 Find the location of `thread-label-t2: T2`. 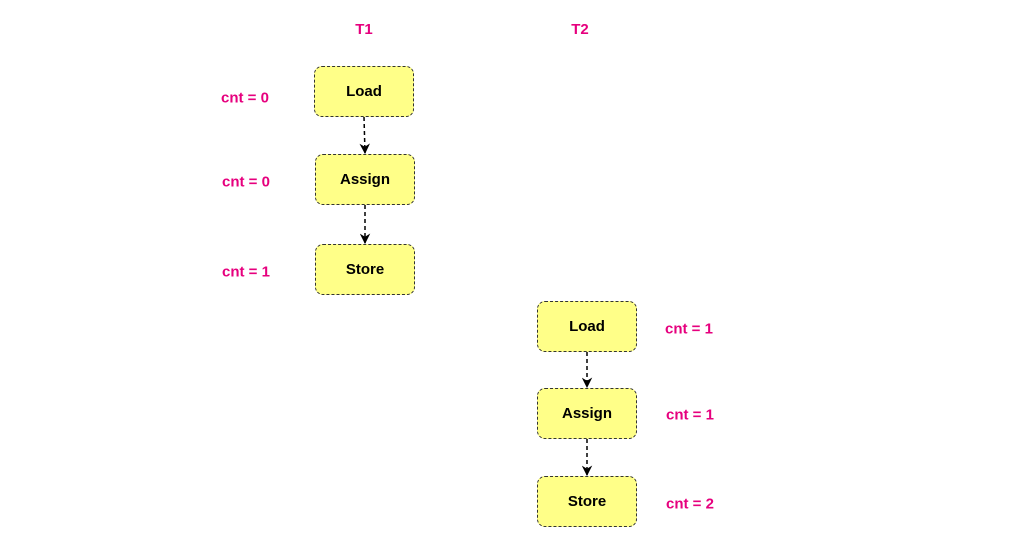

thread-label-t2: T2 is located at coordinates (580, 29).